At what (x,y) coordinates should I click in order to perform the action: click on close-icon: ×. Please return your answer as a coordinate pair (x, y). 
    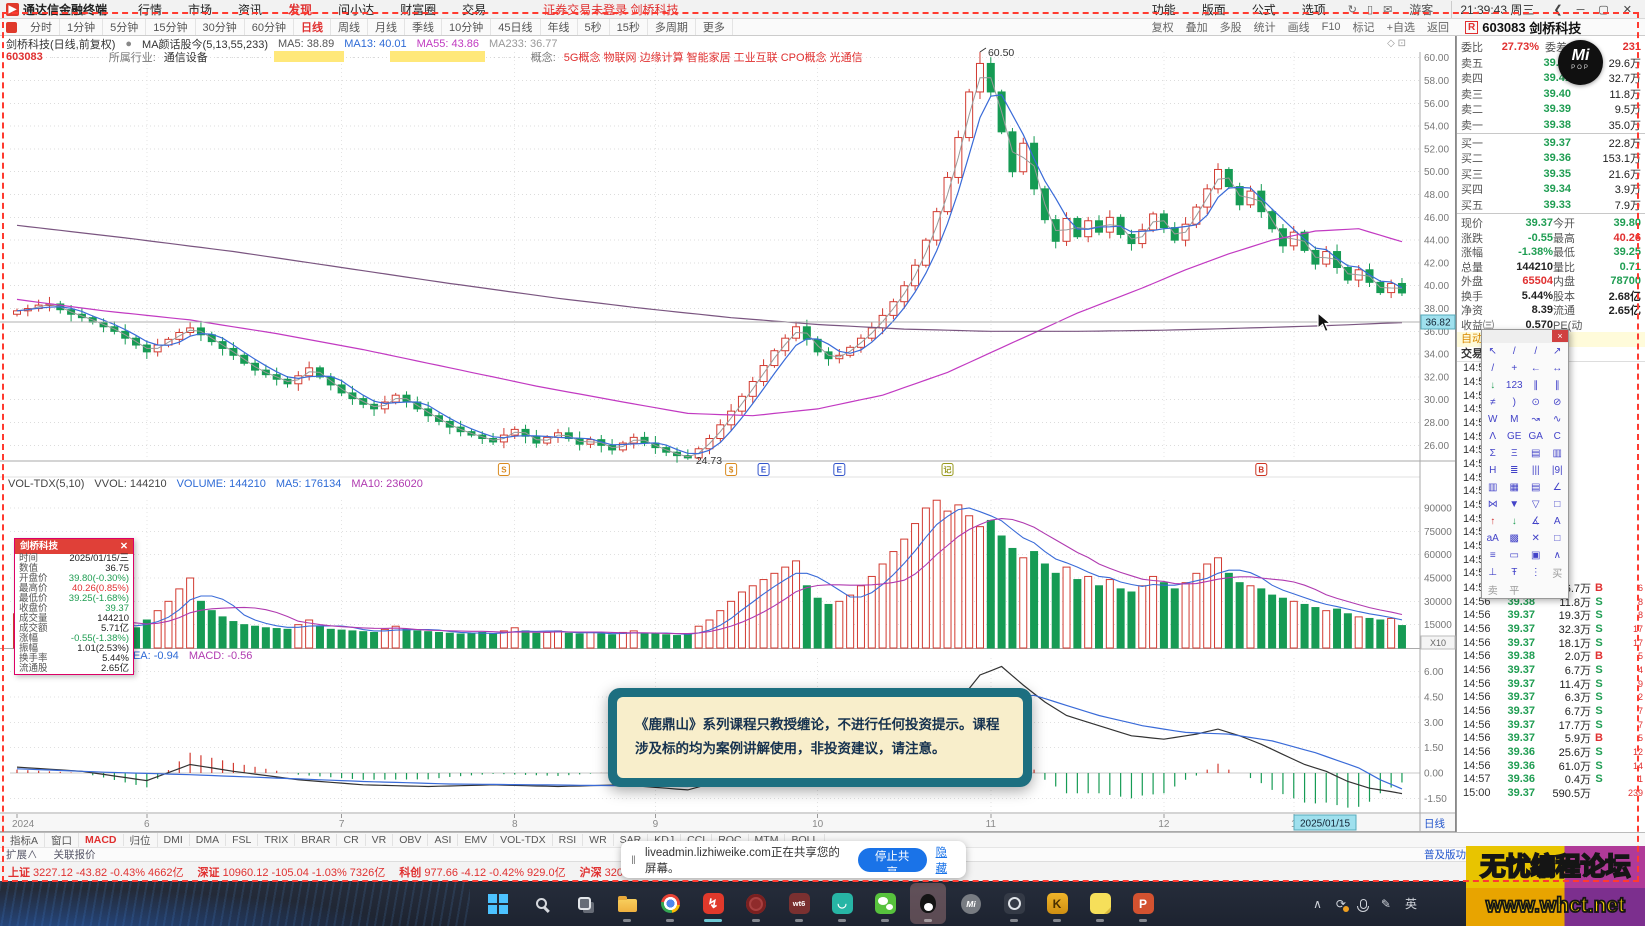
    Looking at the image, I should click on (1560, 336).